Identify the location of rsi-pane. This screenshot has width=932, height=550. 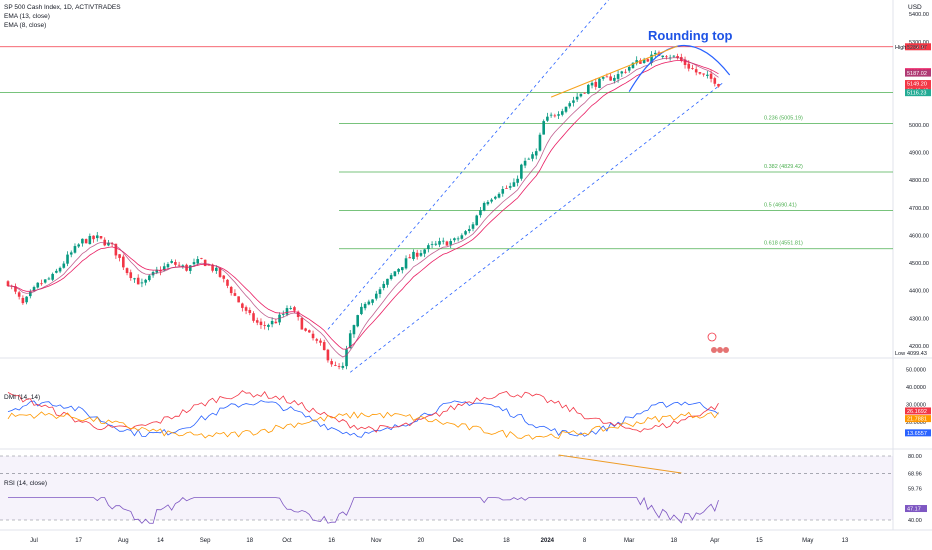
(446, 489).